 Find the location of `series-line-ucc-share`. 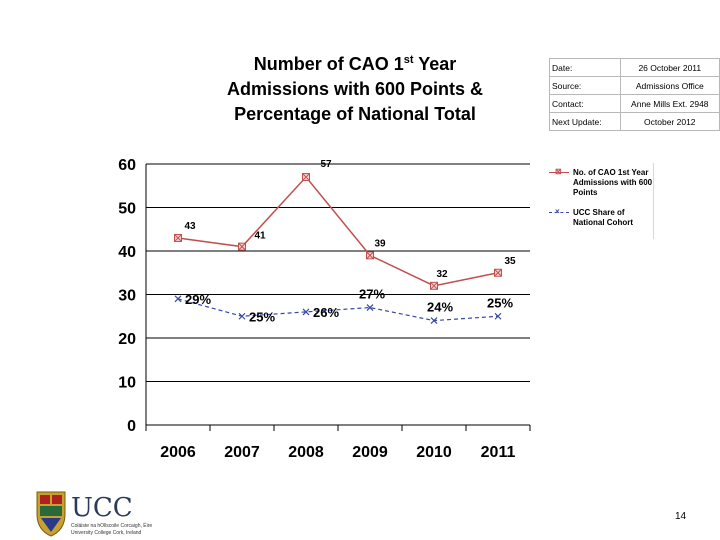

series-line-ucc-share is located at coordinates (338, 310).